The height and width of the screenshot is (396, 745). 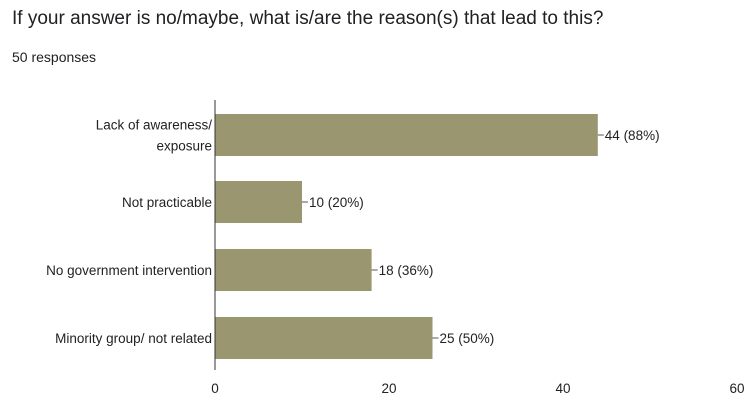 What do you see at coordinates (632, 135) in the screenshot?
I see `data-label-0: 44 (88%)` at bounding box center [632, 135].